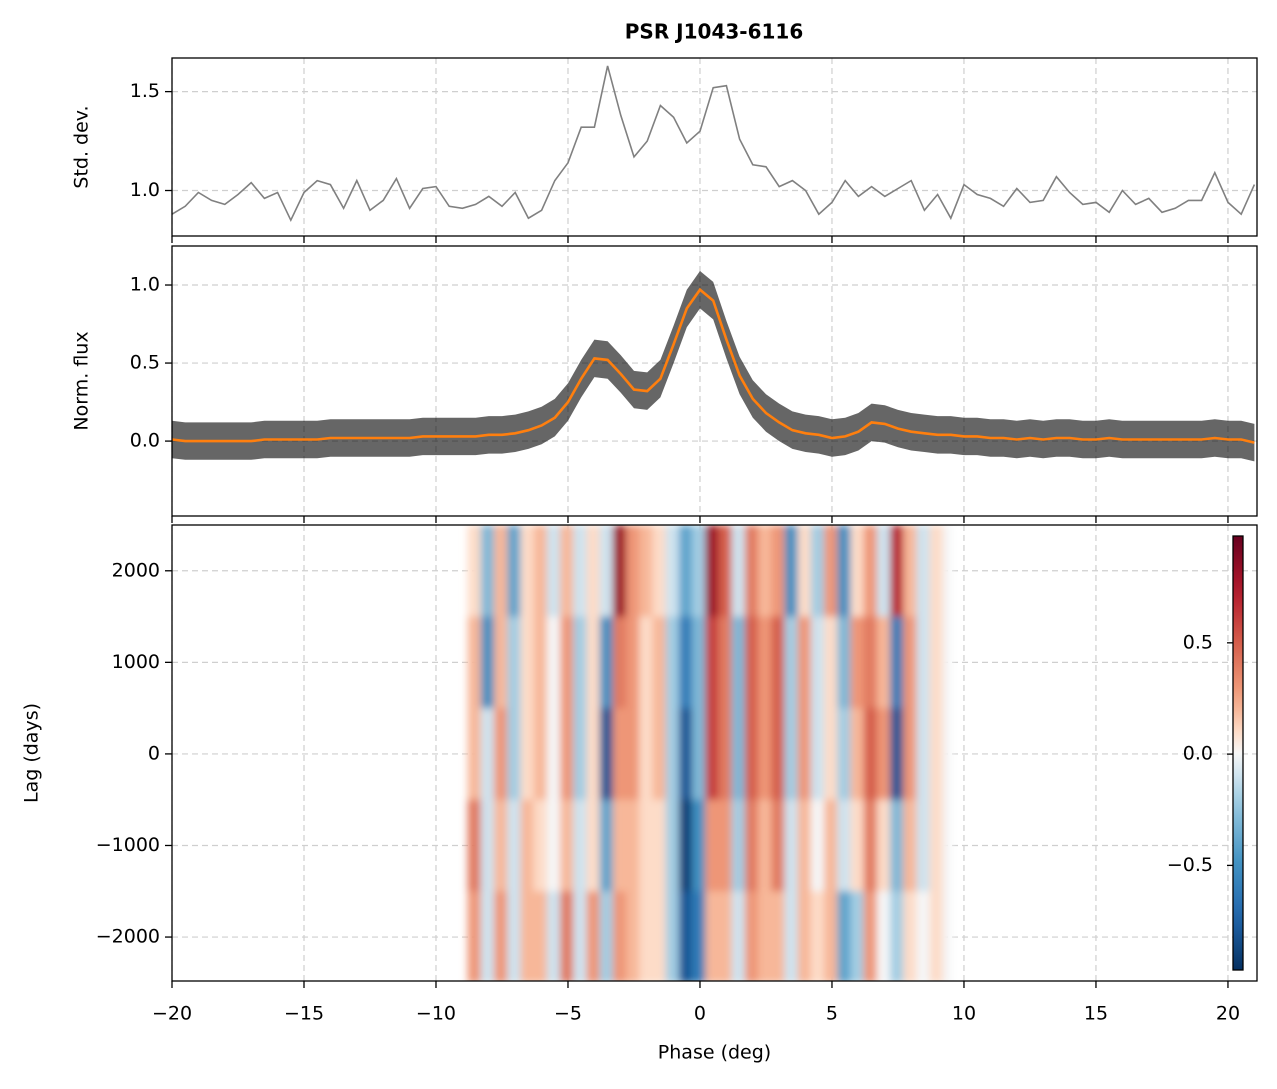 The image size is (1277, 1089). I want to click on chart-title: PSR J1043-6116, so click(714, 32).